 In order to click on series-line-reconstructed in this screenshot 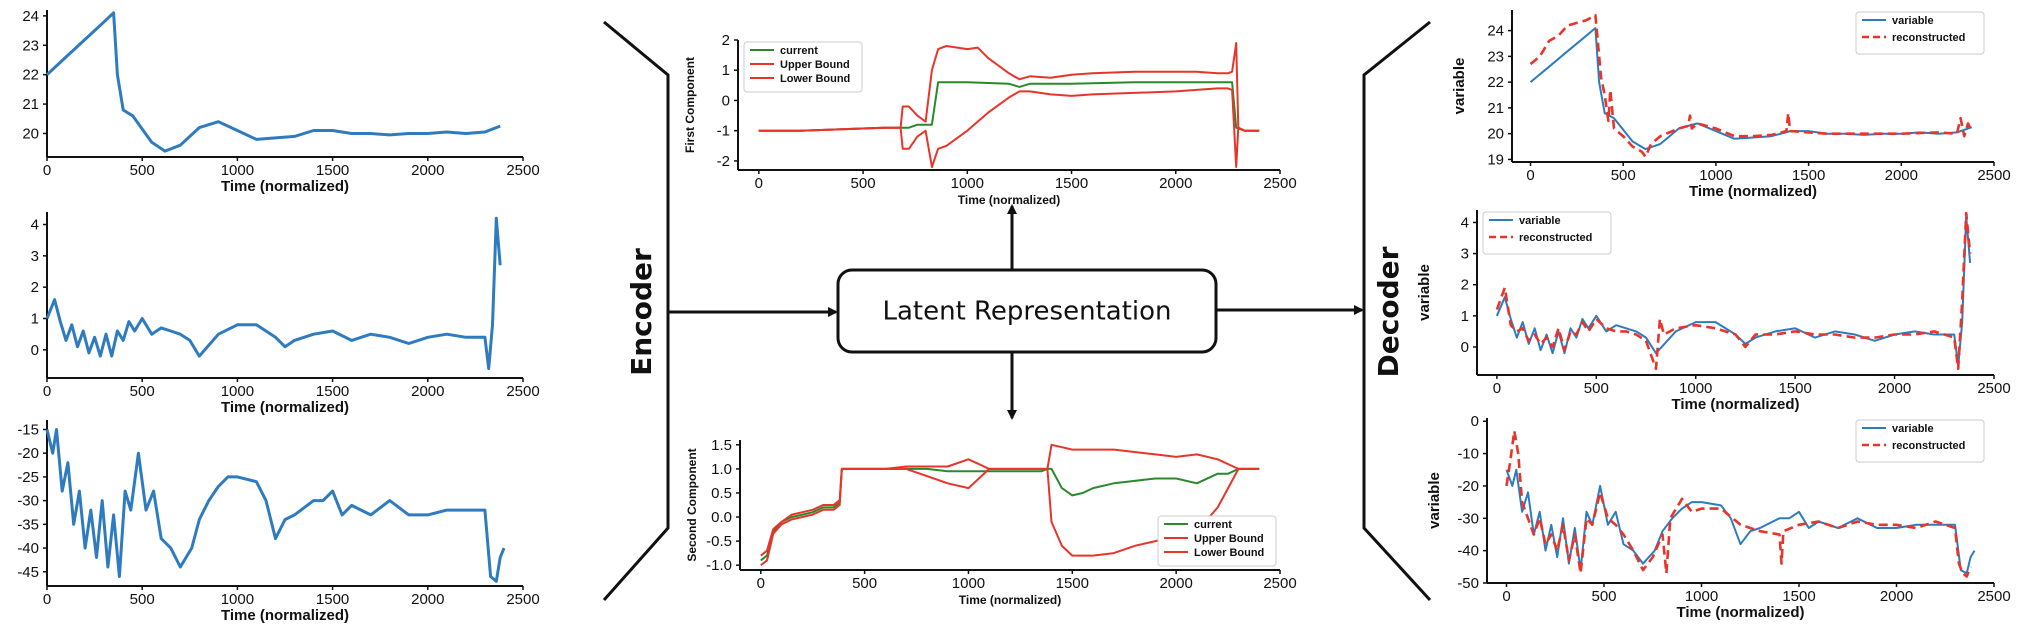, I will do `click(1738, 503)`.